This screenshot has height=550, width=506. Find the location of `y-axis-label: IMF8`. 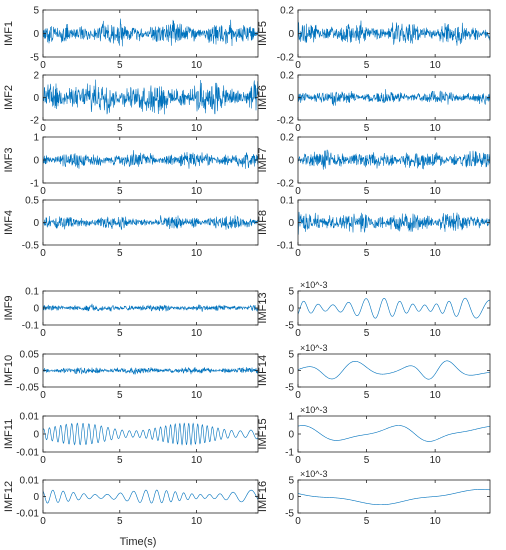

y-axis-label: IMF8 is located at coordinates (263, 222).